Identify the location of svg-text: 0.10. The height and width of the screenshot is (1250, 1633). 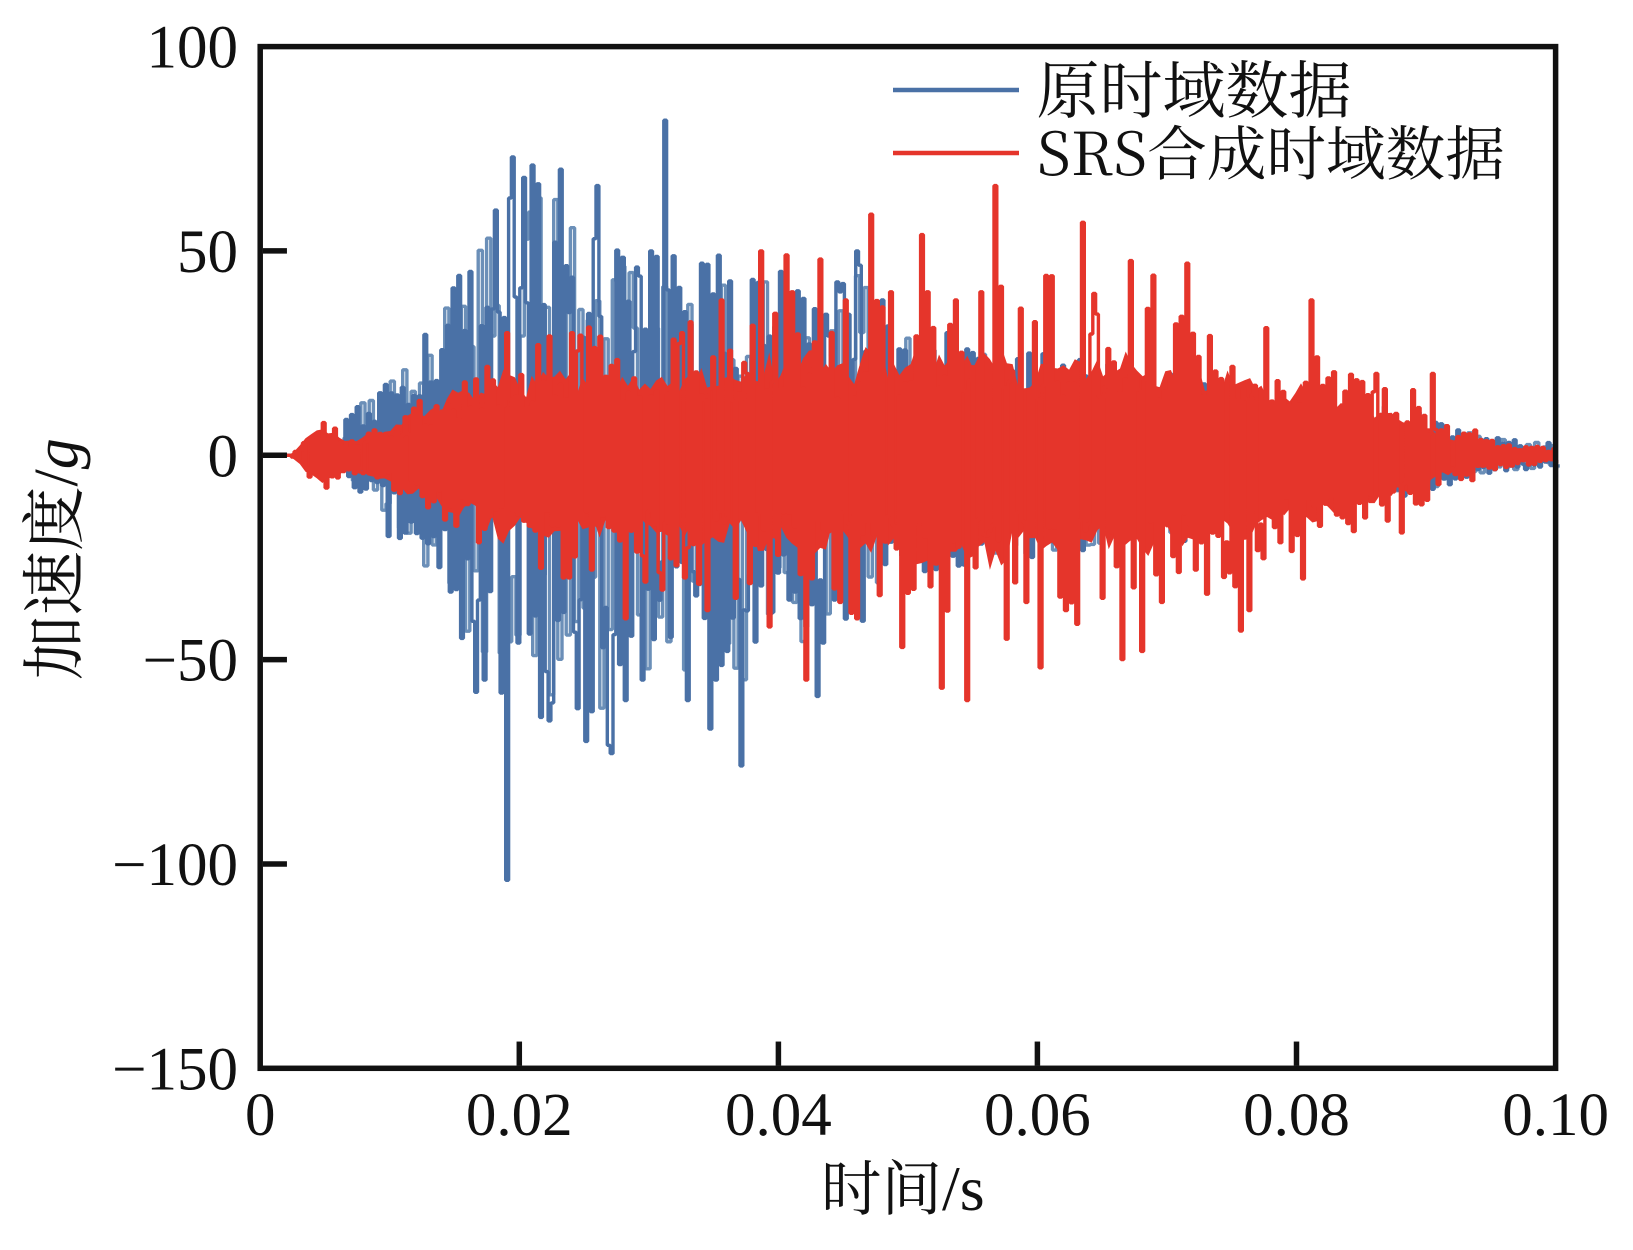
(1555, 1115).